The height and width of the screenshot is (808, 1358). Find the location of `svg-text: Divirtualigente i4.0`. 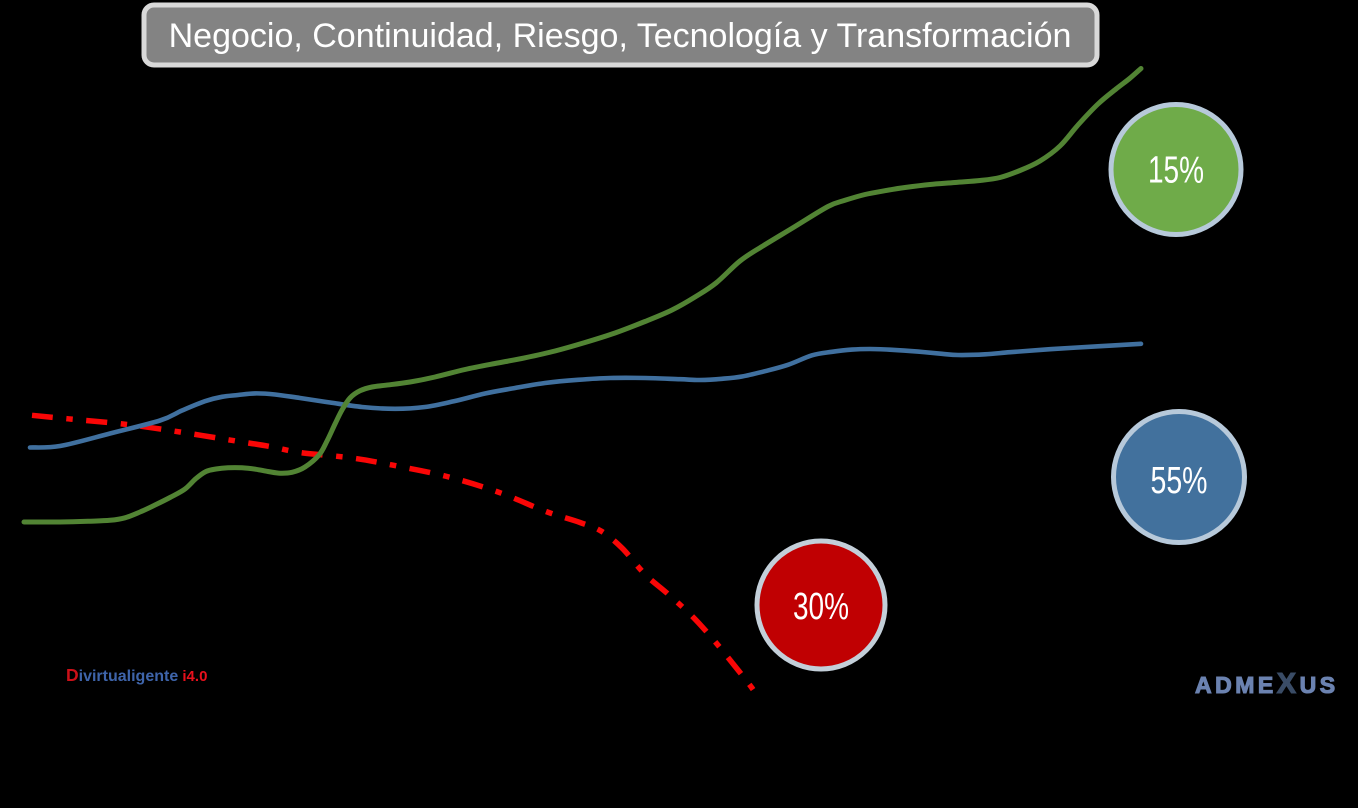

svg-text: Divirtualigente i4.0 is located at coordinates (136, 675).